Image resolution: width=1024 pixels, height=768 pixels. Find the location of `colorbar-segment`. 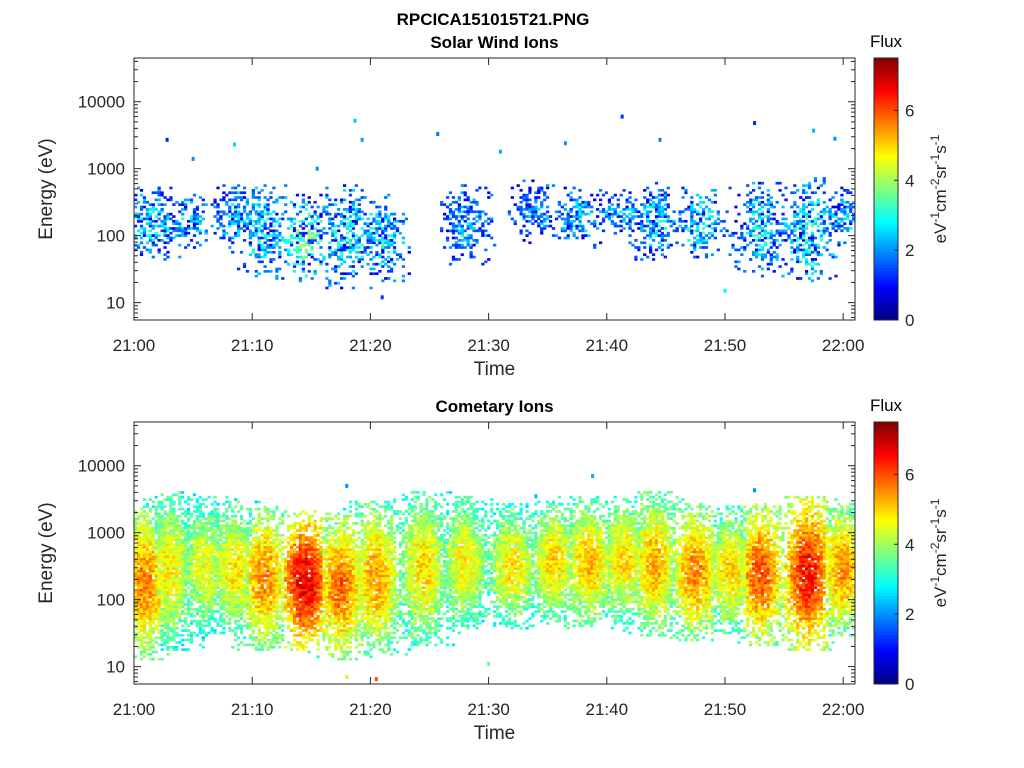

colorbar-segment is located at coordinates (886, 138).